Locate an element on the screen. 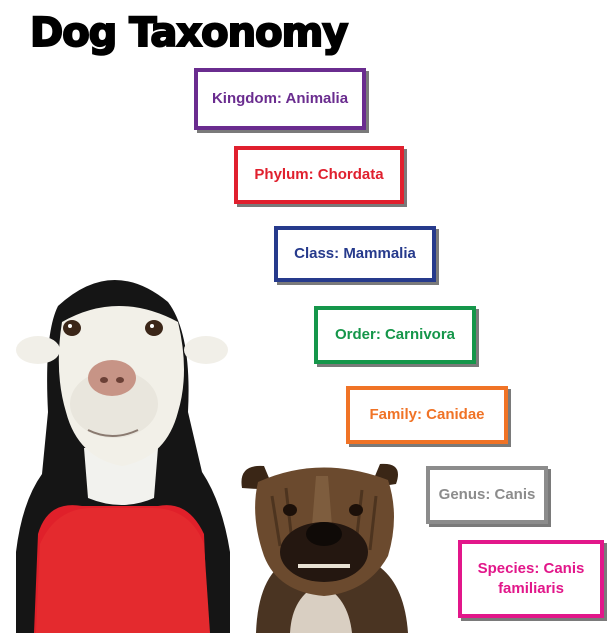 The image size is (612, 633). rank-kingdom-box: Kingdom: Animalia is located at coordinates (280, 99).